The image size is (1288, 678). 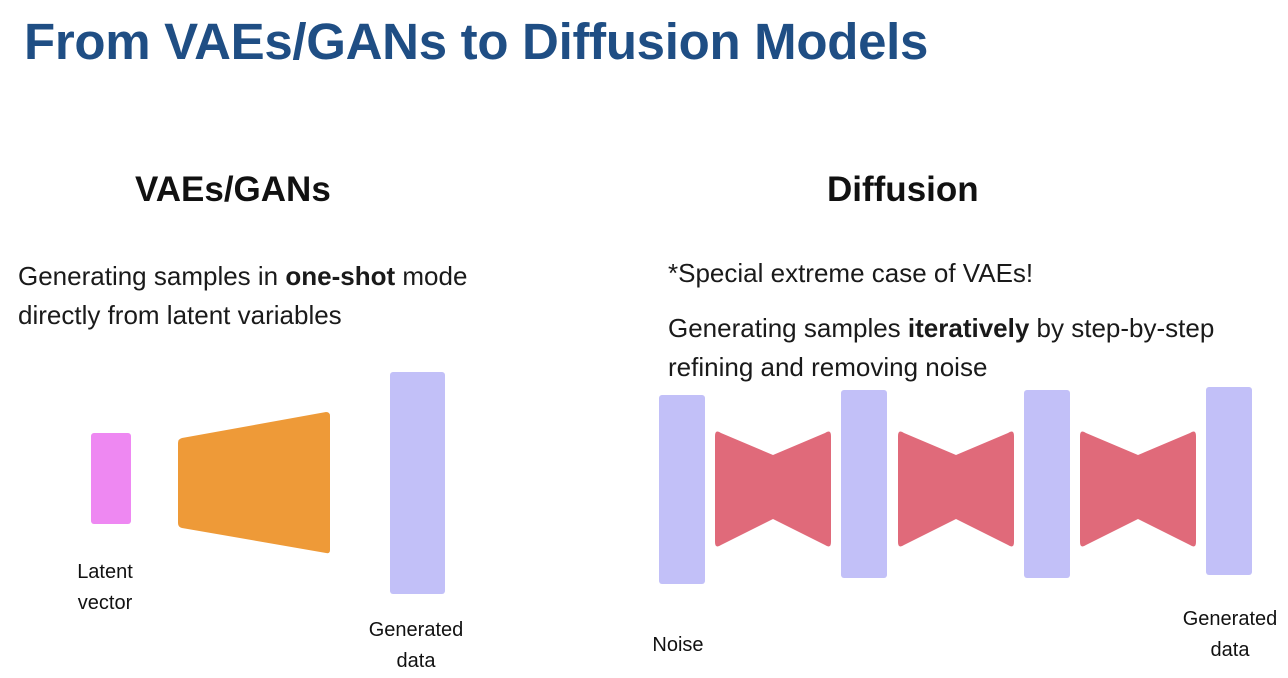 I want to click on latent-vector-block, so click(x=111, y=478).